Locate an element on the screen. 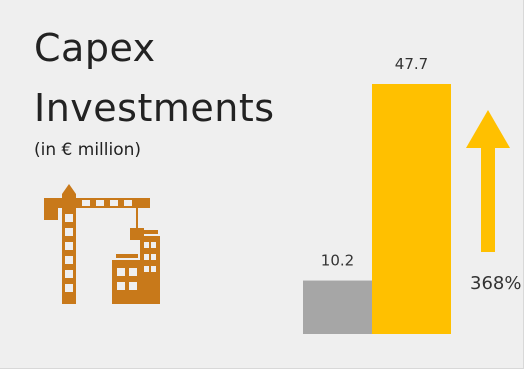 Image resolution: width=524 pixels, height=369 pixels. title-line-1: Capex is located at coordinates (95, 48).